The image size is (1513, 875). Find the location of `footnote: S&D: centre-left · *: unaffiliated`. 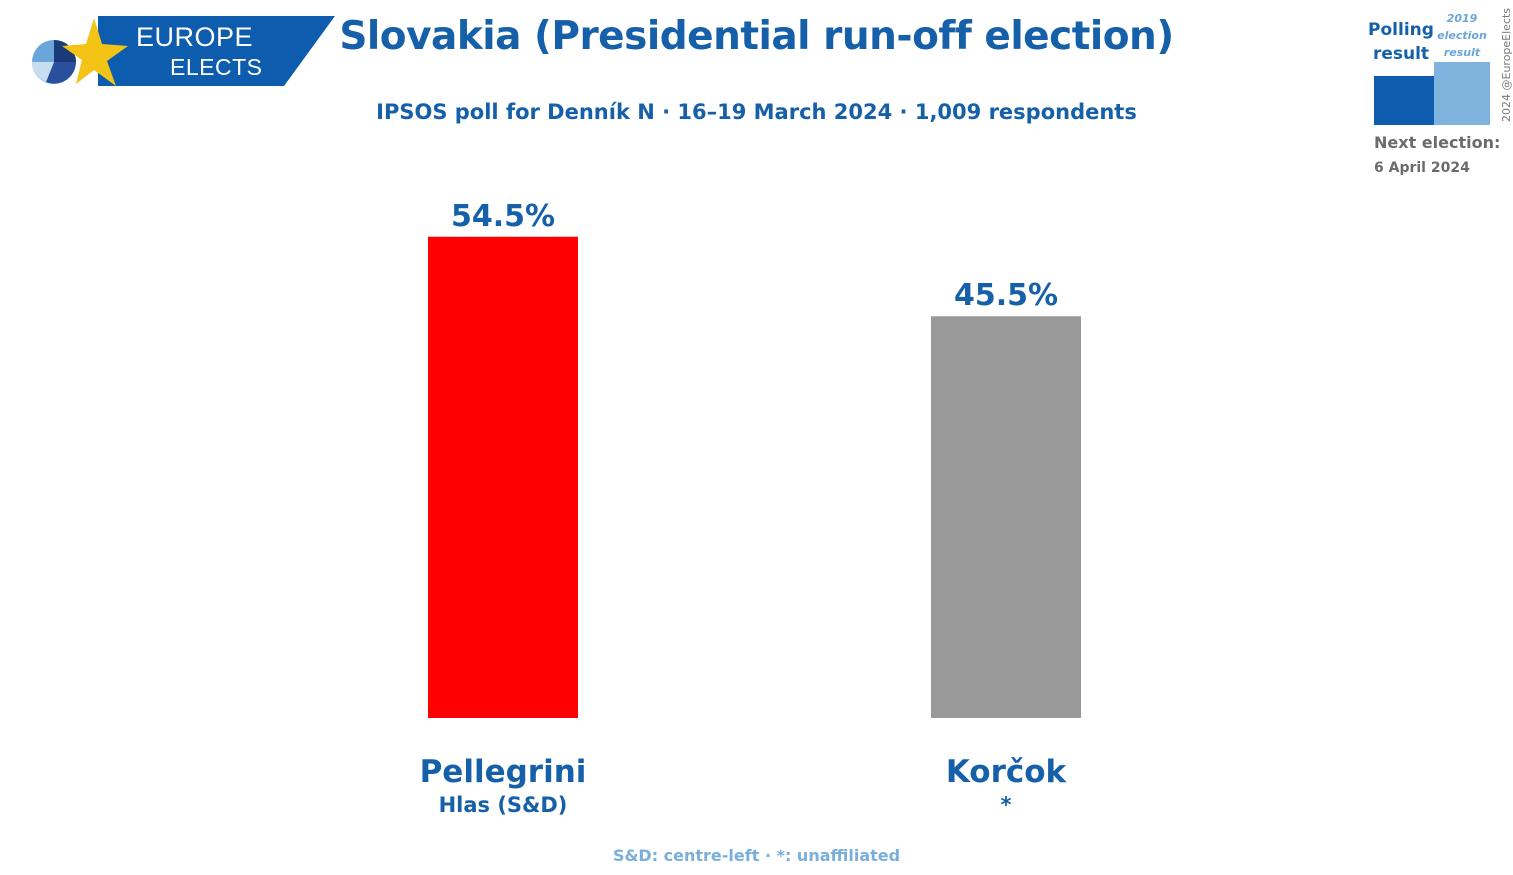

footnote: S&D: centre-left · *: unaffiliated is located at coordinates (756, 855).